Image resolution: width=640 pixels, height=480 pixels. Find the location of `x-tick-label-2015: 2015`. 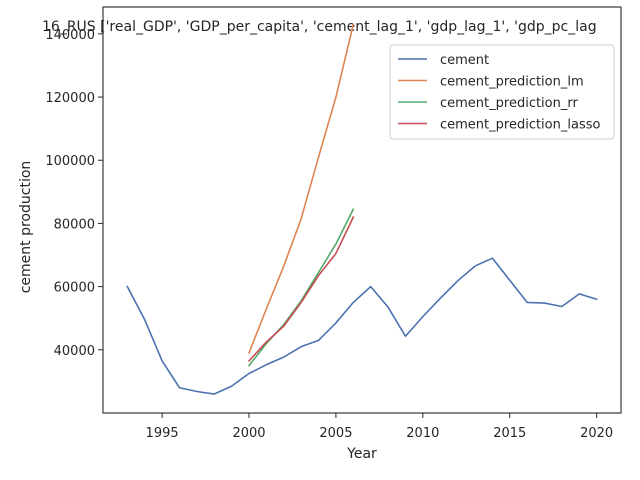

x-tick-label-2015: 2015 is located at coordinates (509, 433).